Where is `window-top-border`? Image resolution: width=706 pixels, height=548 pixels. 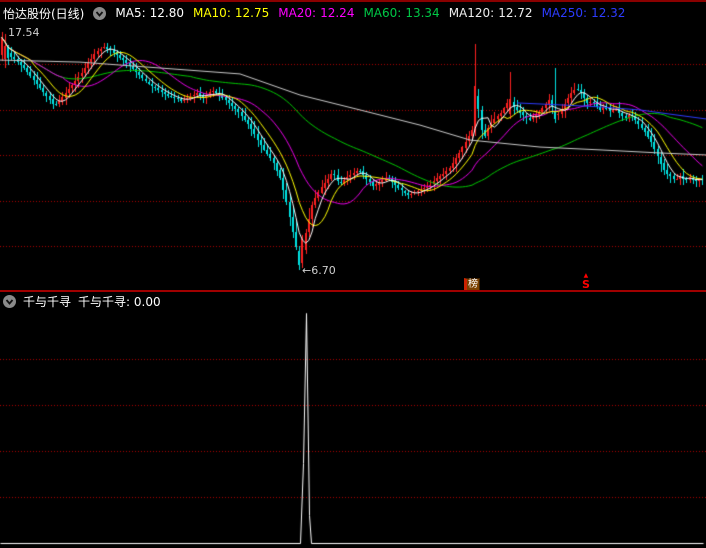 window-top-border is located at coordinates (353, 1).